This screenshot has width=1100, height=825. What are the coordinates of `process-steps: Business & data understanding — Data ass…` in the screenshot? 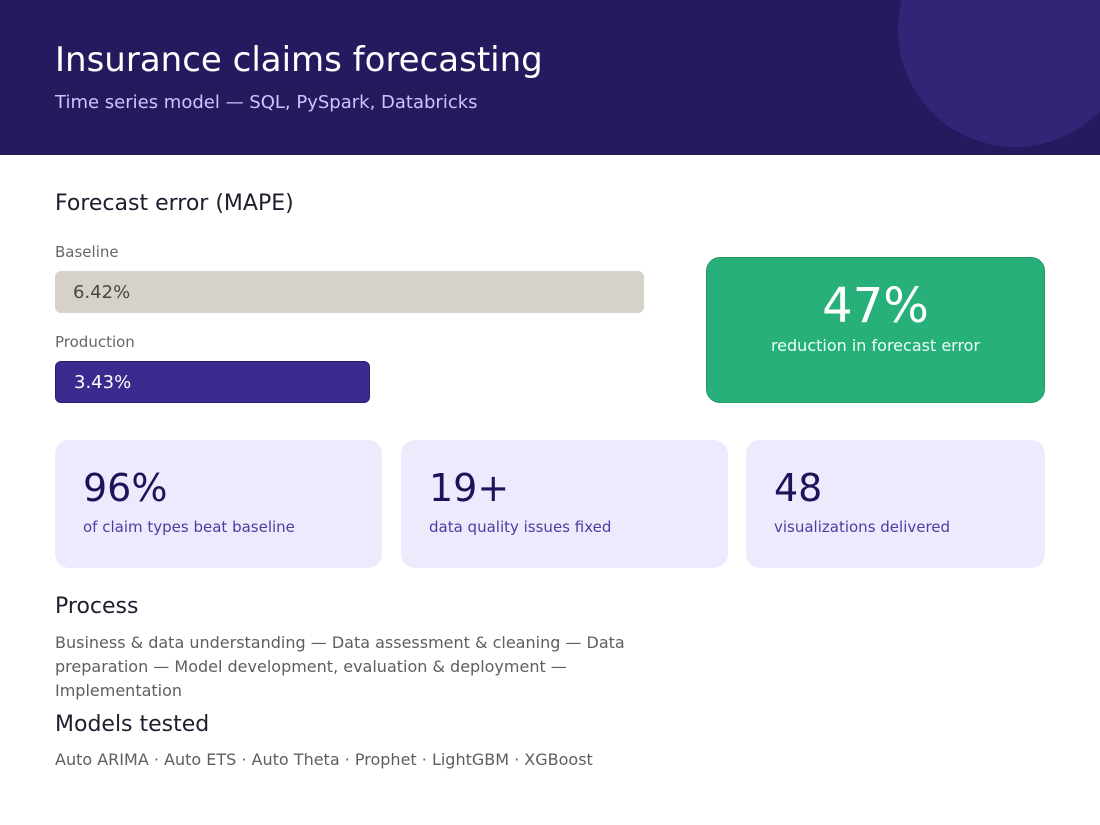 It's located at (340, 666).